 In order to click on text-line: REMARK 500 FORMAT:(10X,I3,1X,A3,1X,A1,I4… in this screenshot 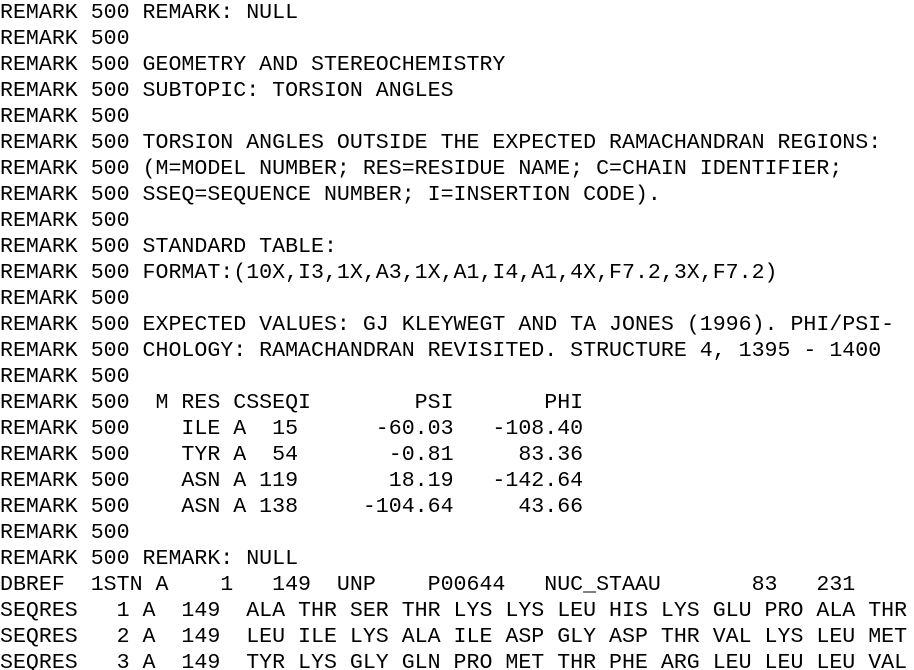, I will do `click(389, 273)`.